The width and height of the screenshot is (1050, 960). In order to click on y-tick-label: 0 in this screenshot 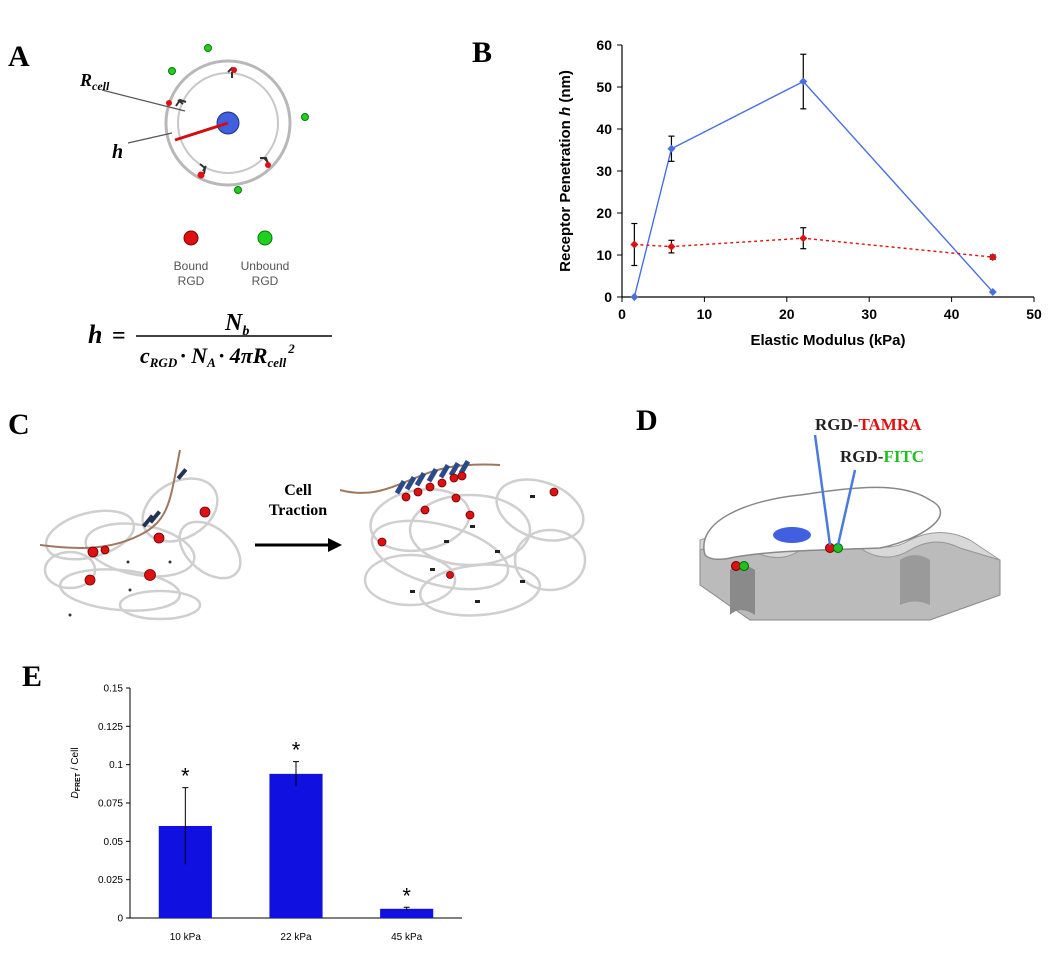, I will do `click(120, 919)`.